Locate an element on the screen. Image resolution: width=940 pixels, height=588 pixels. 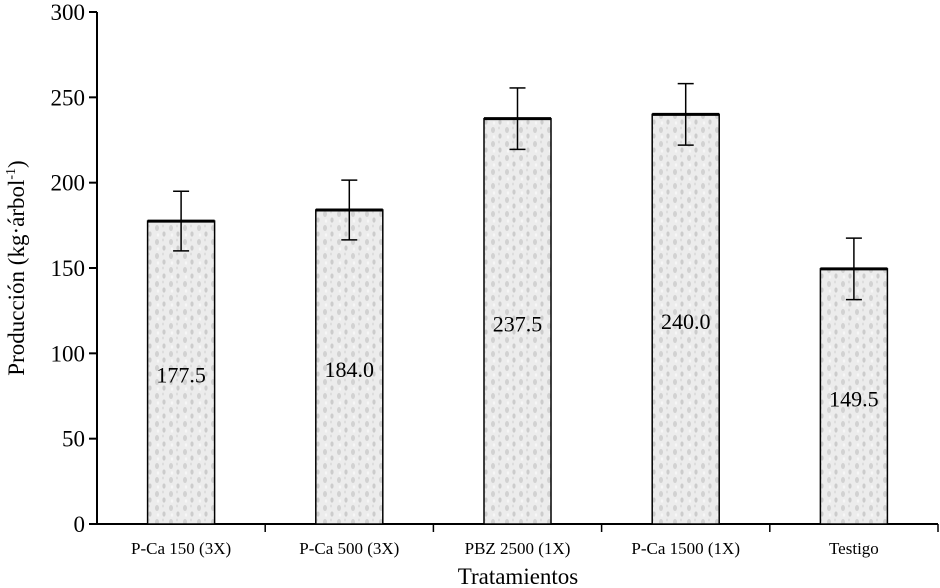
y-axis-label: Producción (kg·árbol-1) is located at coordinates (16, 267).